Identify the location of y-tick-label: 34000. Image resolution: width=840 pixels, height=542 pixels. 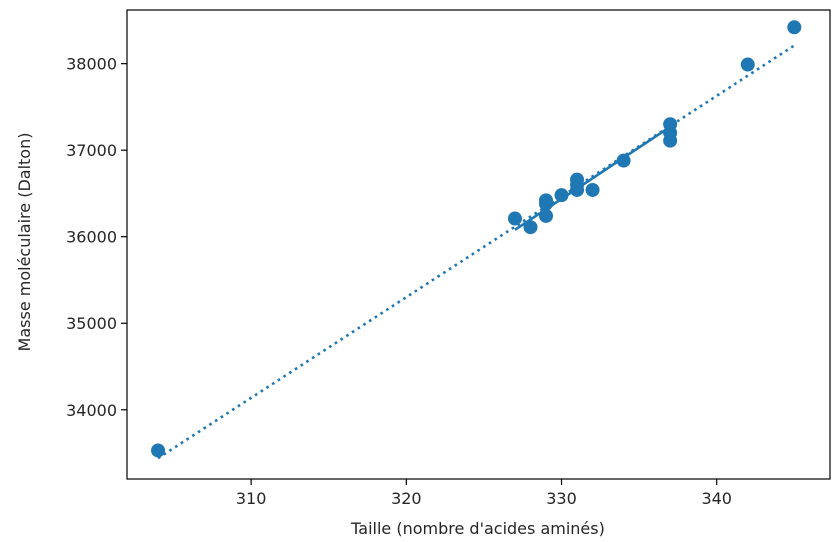
(91, 410).